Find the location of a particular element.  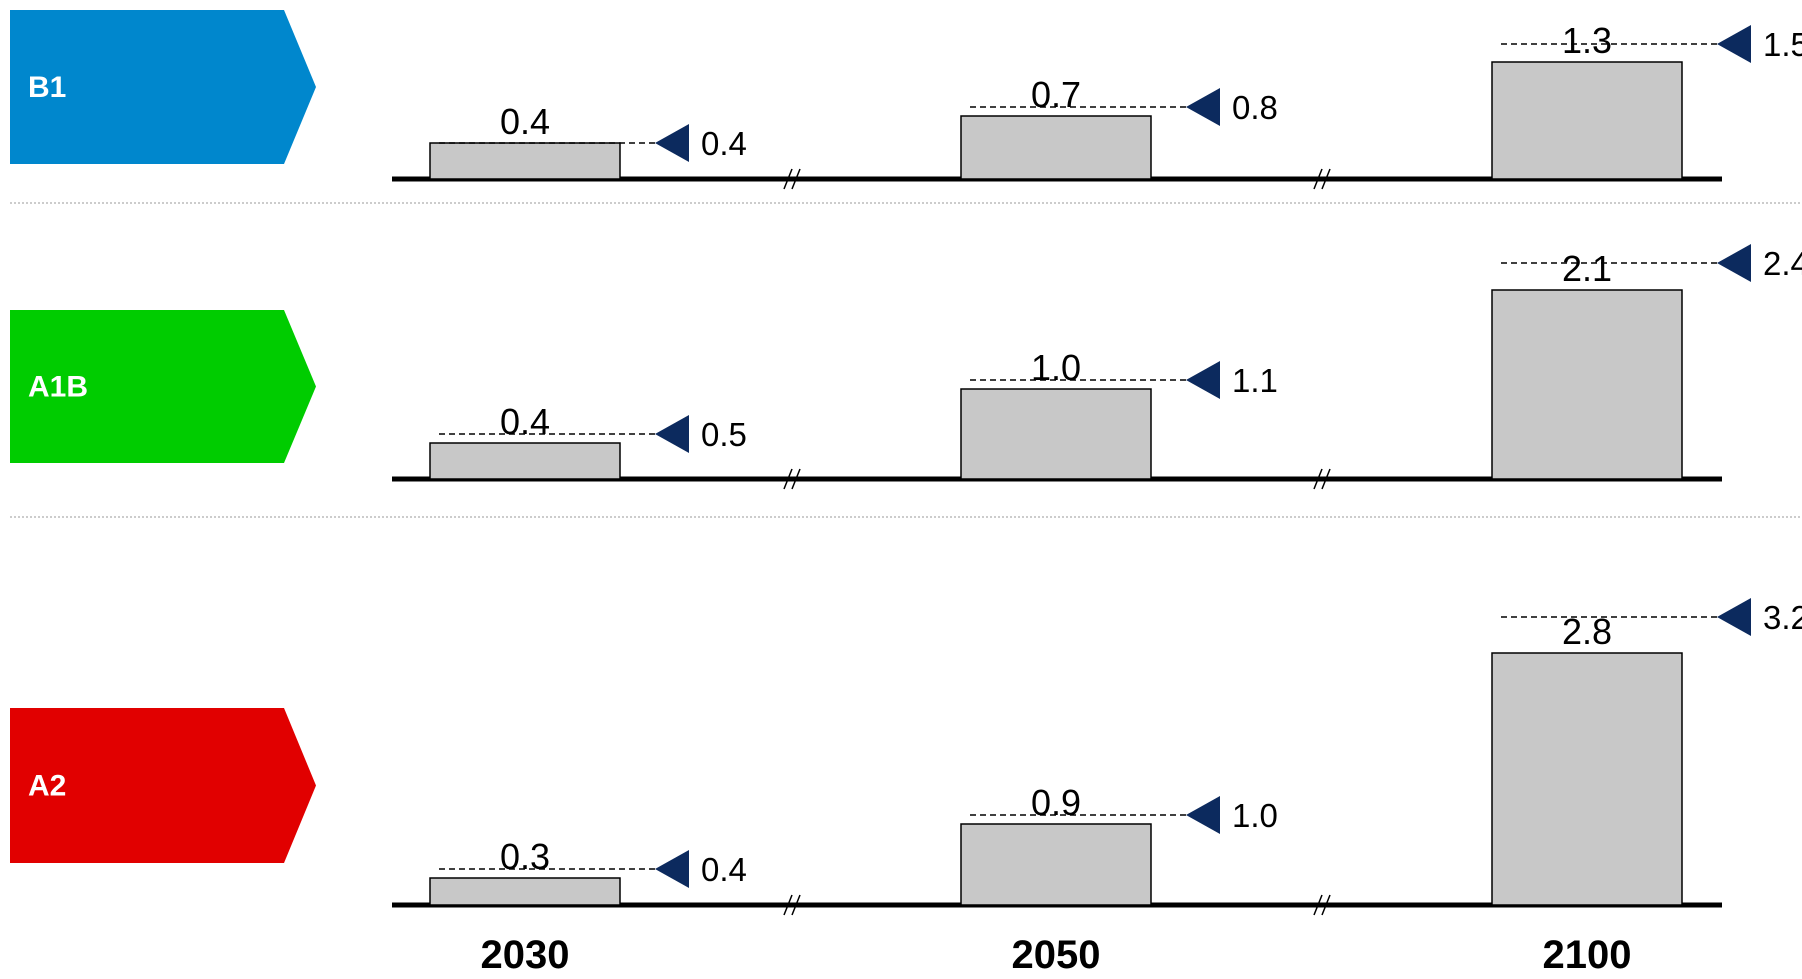

bar-a2-2050 is located at coordinates (1056, 864).